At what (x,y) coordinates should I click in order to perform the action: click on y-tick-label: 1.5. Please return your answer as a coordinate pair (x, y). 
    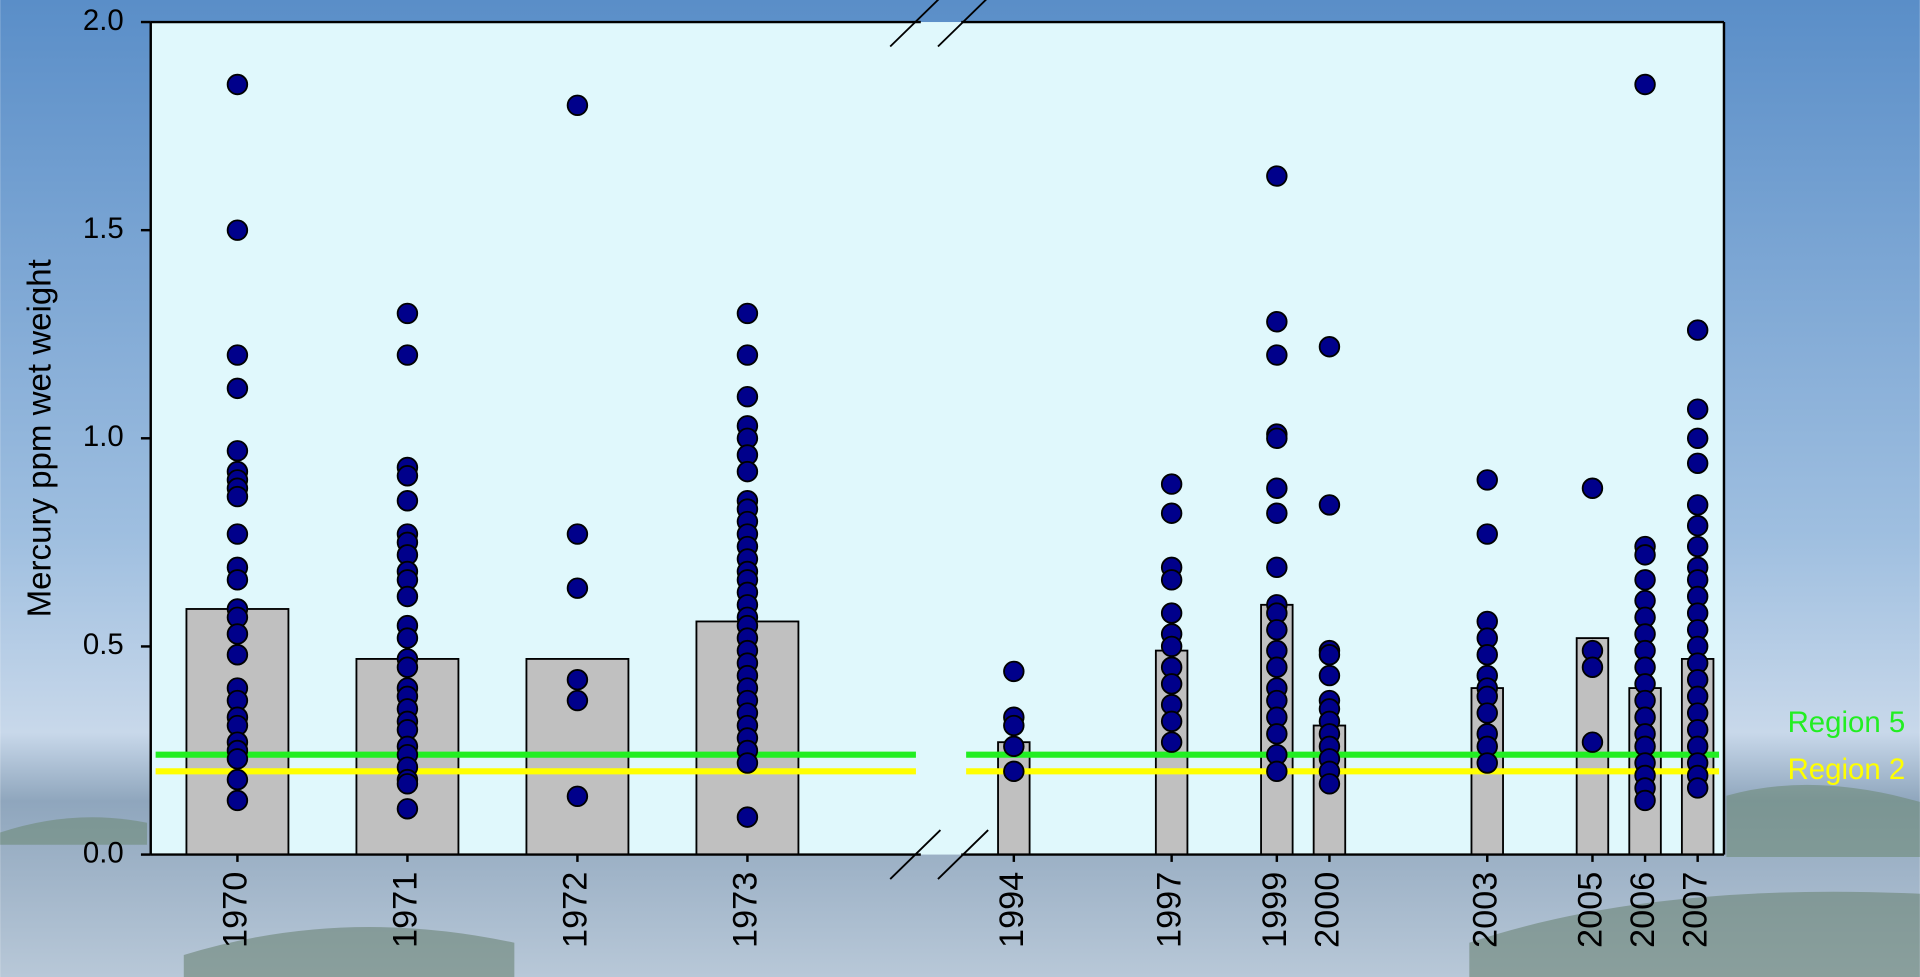
    Looking at the image, I should click on (103, 228).